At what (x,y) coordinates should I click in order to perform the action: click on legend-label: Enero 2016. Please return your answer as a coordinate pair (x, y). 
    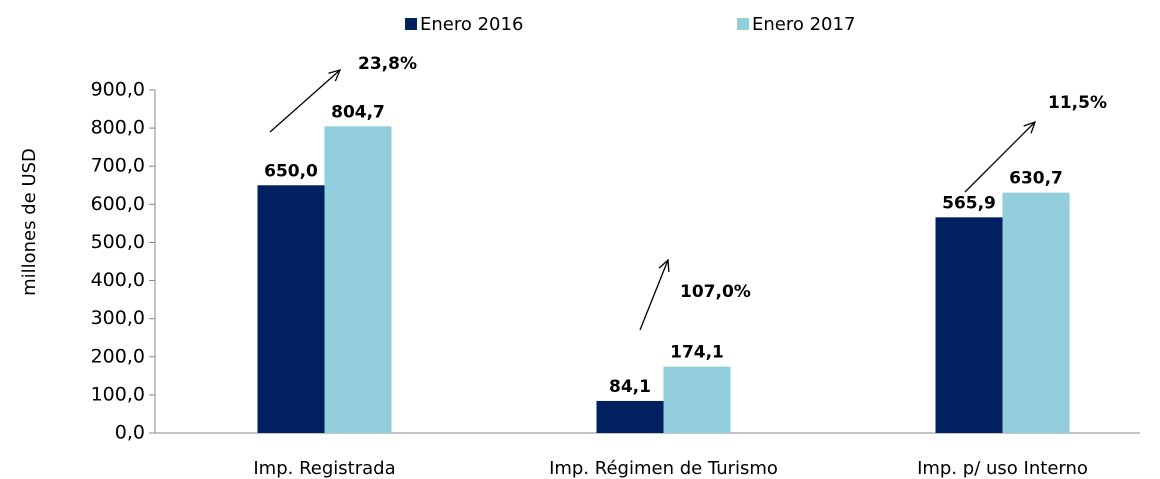
    Looking at the image, I should click on (471, 24).